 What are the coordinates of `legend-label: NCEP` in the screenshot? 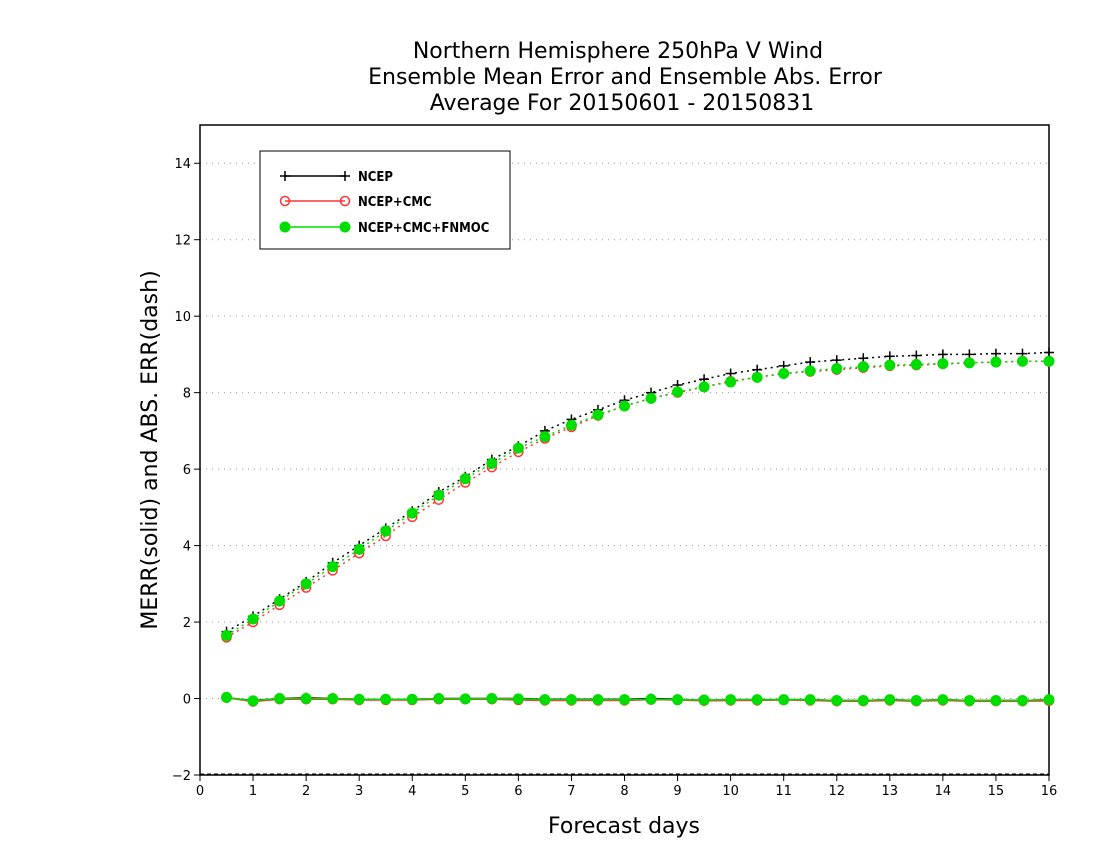 It's located at (375, 177).